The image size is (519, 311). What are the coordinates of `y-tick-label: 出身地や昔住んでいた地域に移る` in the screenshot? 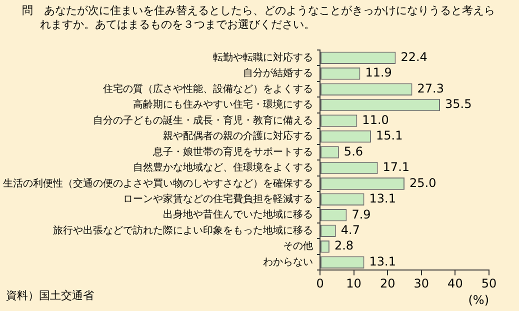 It's located at (238, 214).